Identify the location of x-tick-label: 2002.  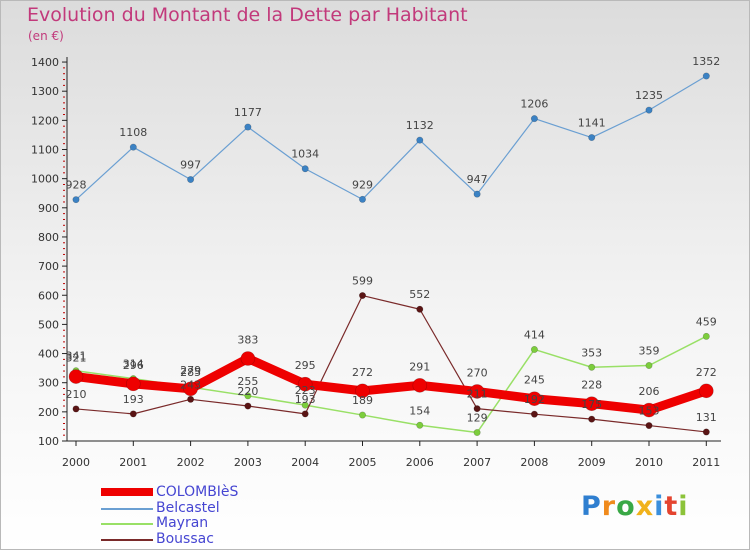
(191, 462).